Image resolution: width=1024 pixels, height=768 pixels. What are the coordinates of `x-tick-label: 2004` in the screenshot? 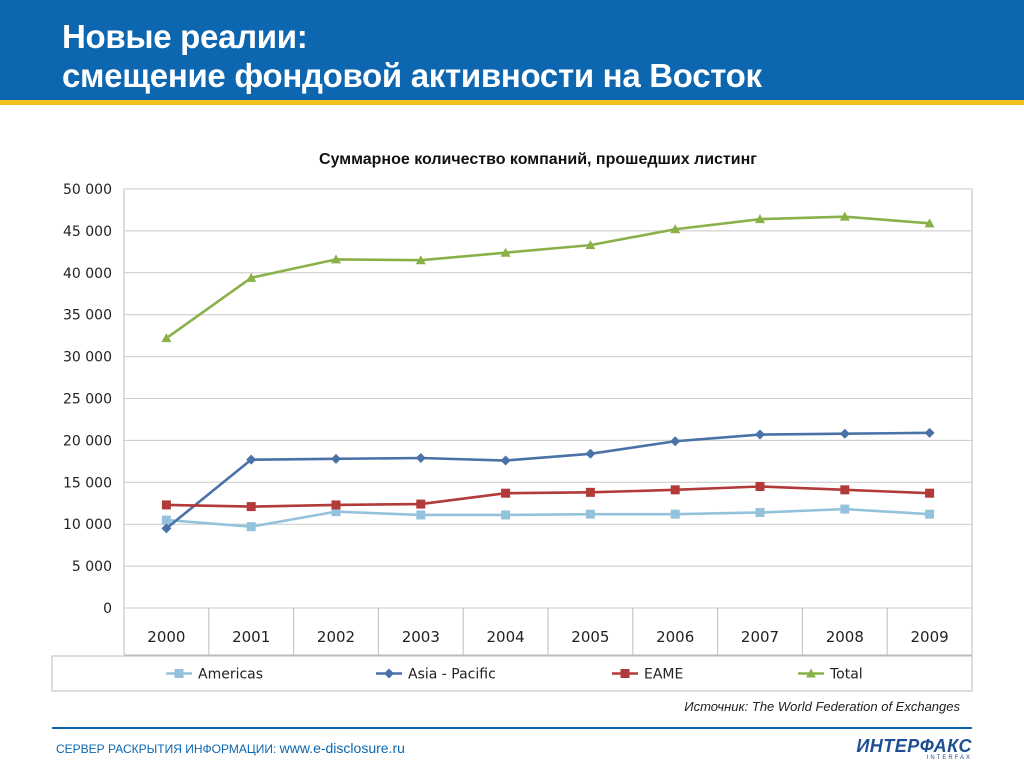 It's located at (506, 637).